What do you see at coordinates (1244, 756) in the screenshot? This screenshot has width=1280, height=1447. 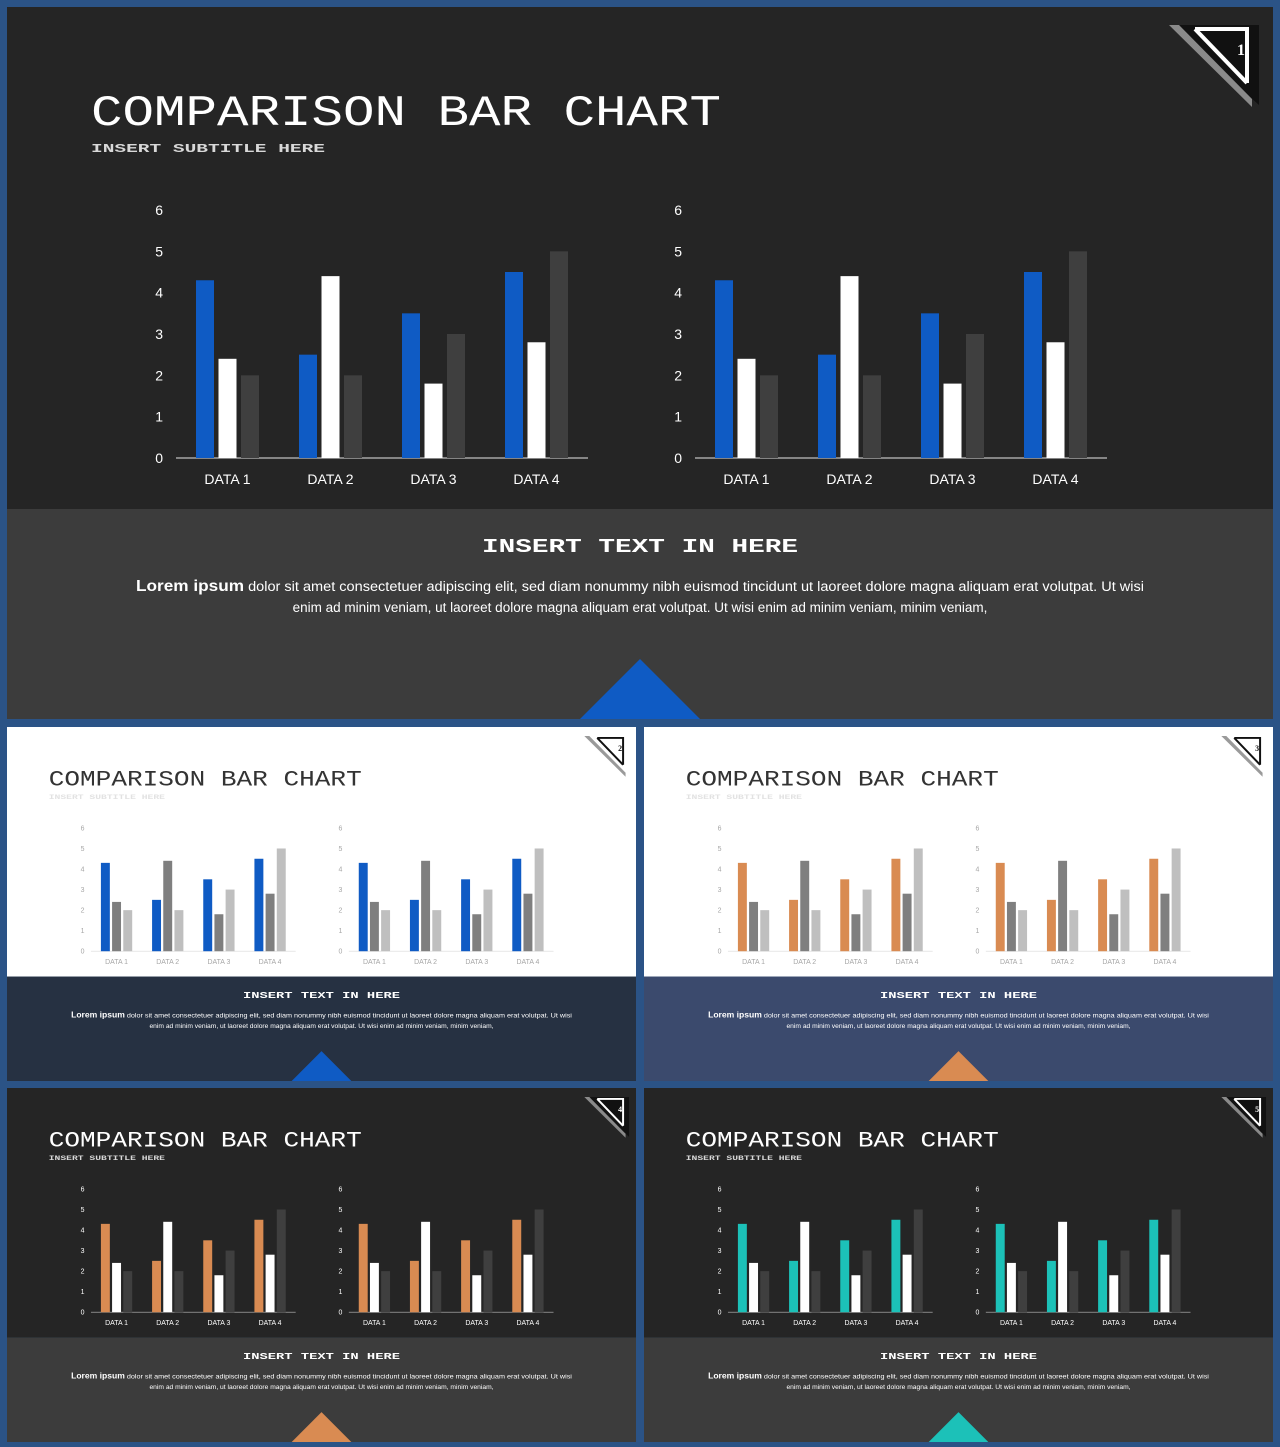 I see `slide-number-badge: 3` at bounding box center [1244, 756].